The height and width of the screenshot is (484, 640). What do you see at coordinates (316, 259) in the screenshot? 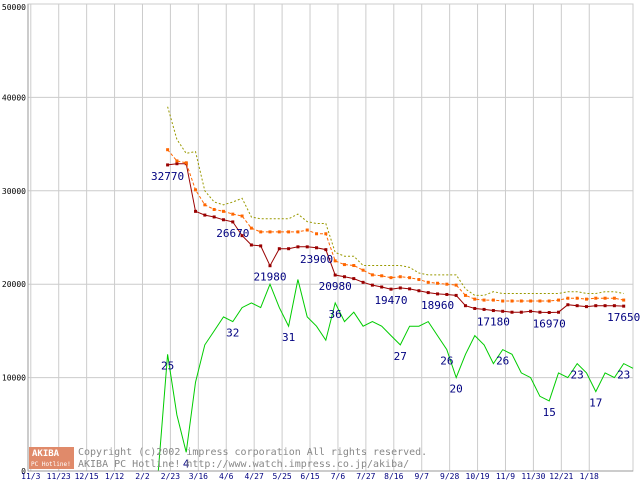
I see `data-label-min: 23900` at bounding box center [316, 259].